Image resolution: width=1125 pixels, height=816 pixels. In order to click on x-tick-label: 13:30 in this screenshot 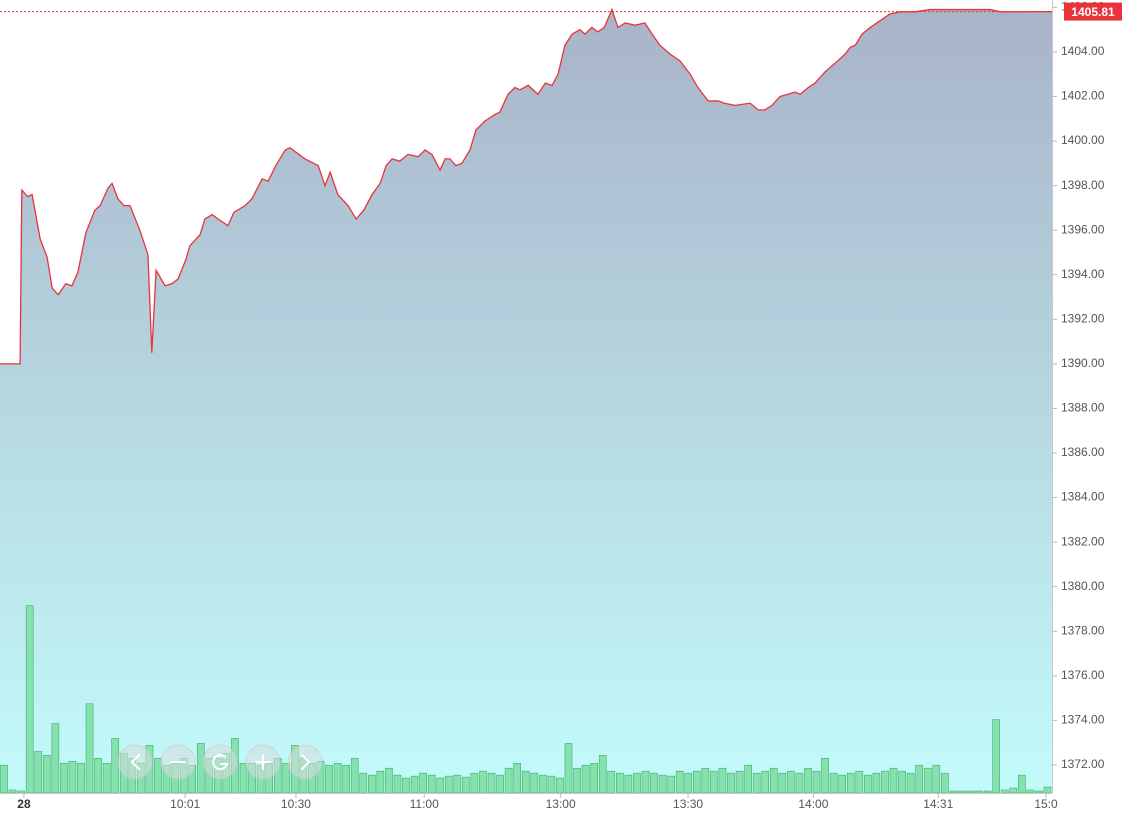, I will do `click(688, 804)`.